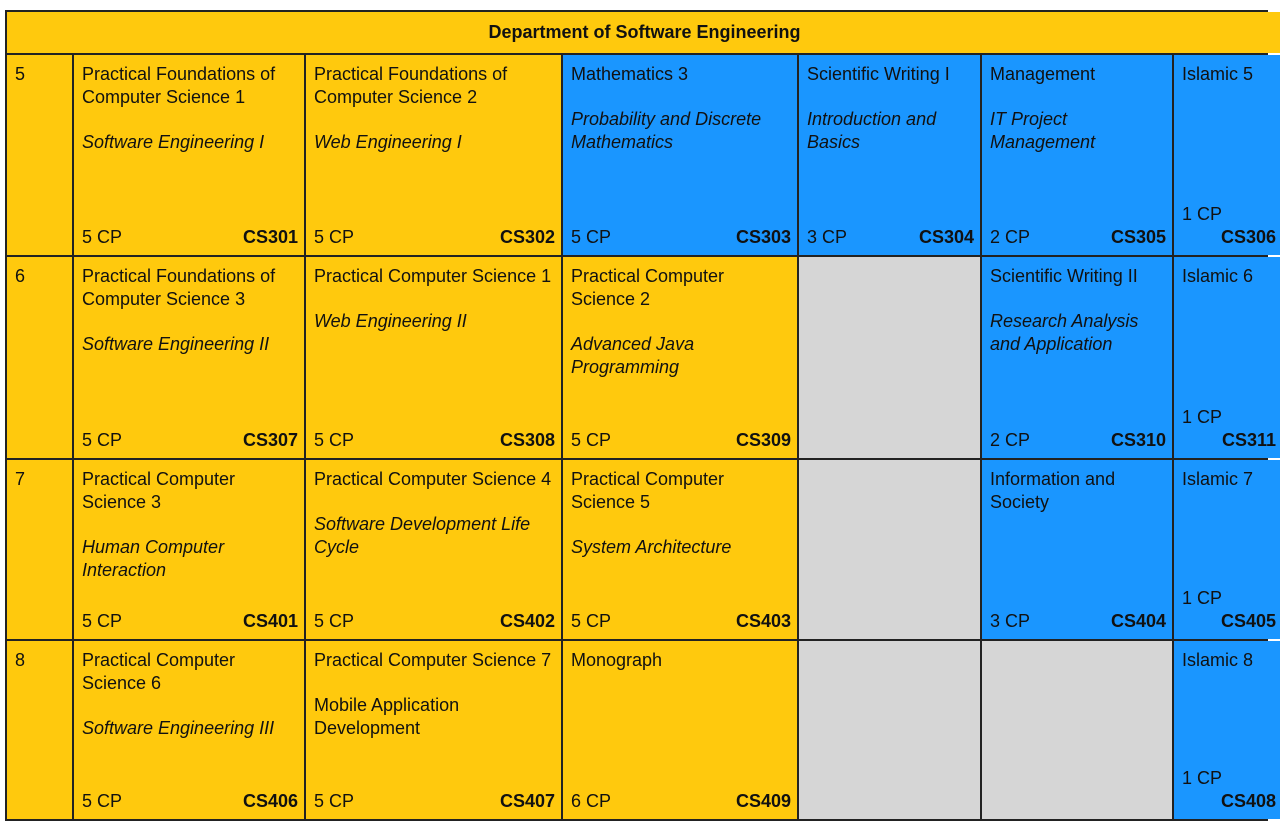 The height and width of the screenshot is (821, 1280). What do you see at coordinates (763, 801) in the screenshot?
I see `course-code: CS409` at bounding box center [763, 801].